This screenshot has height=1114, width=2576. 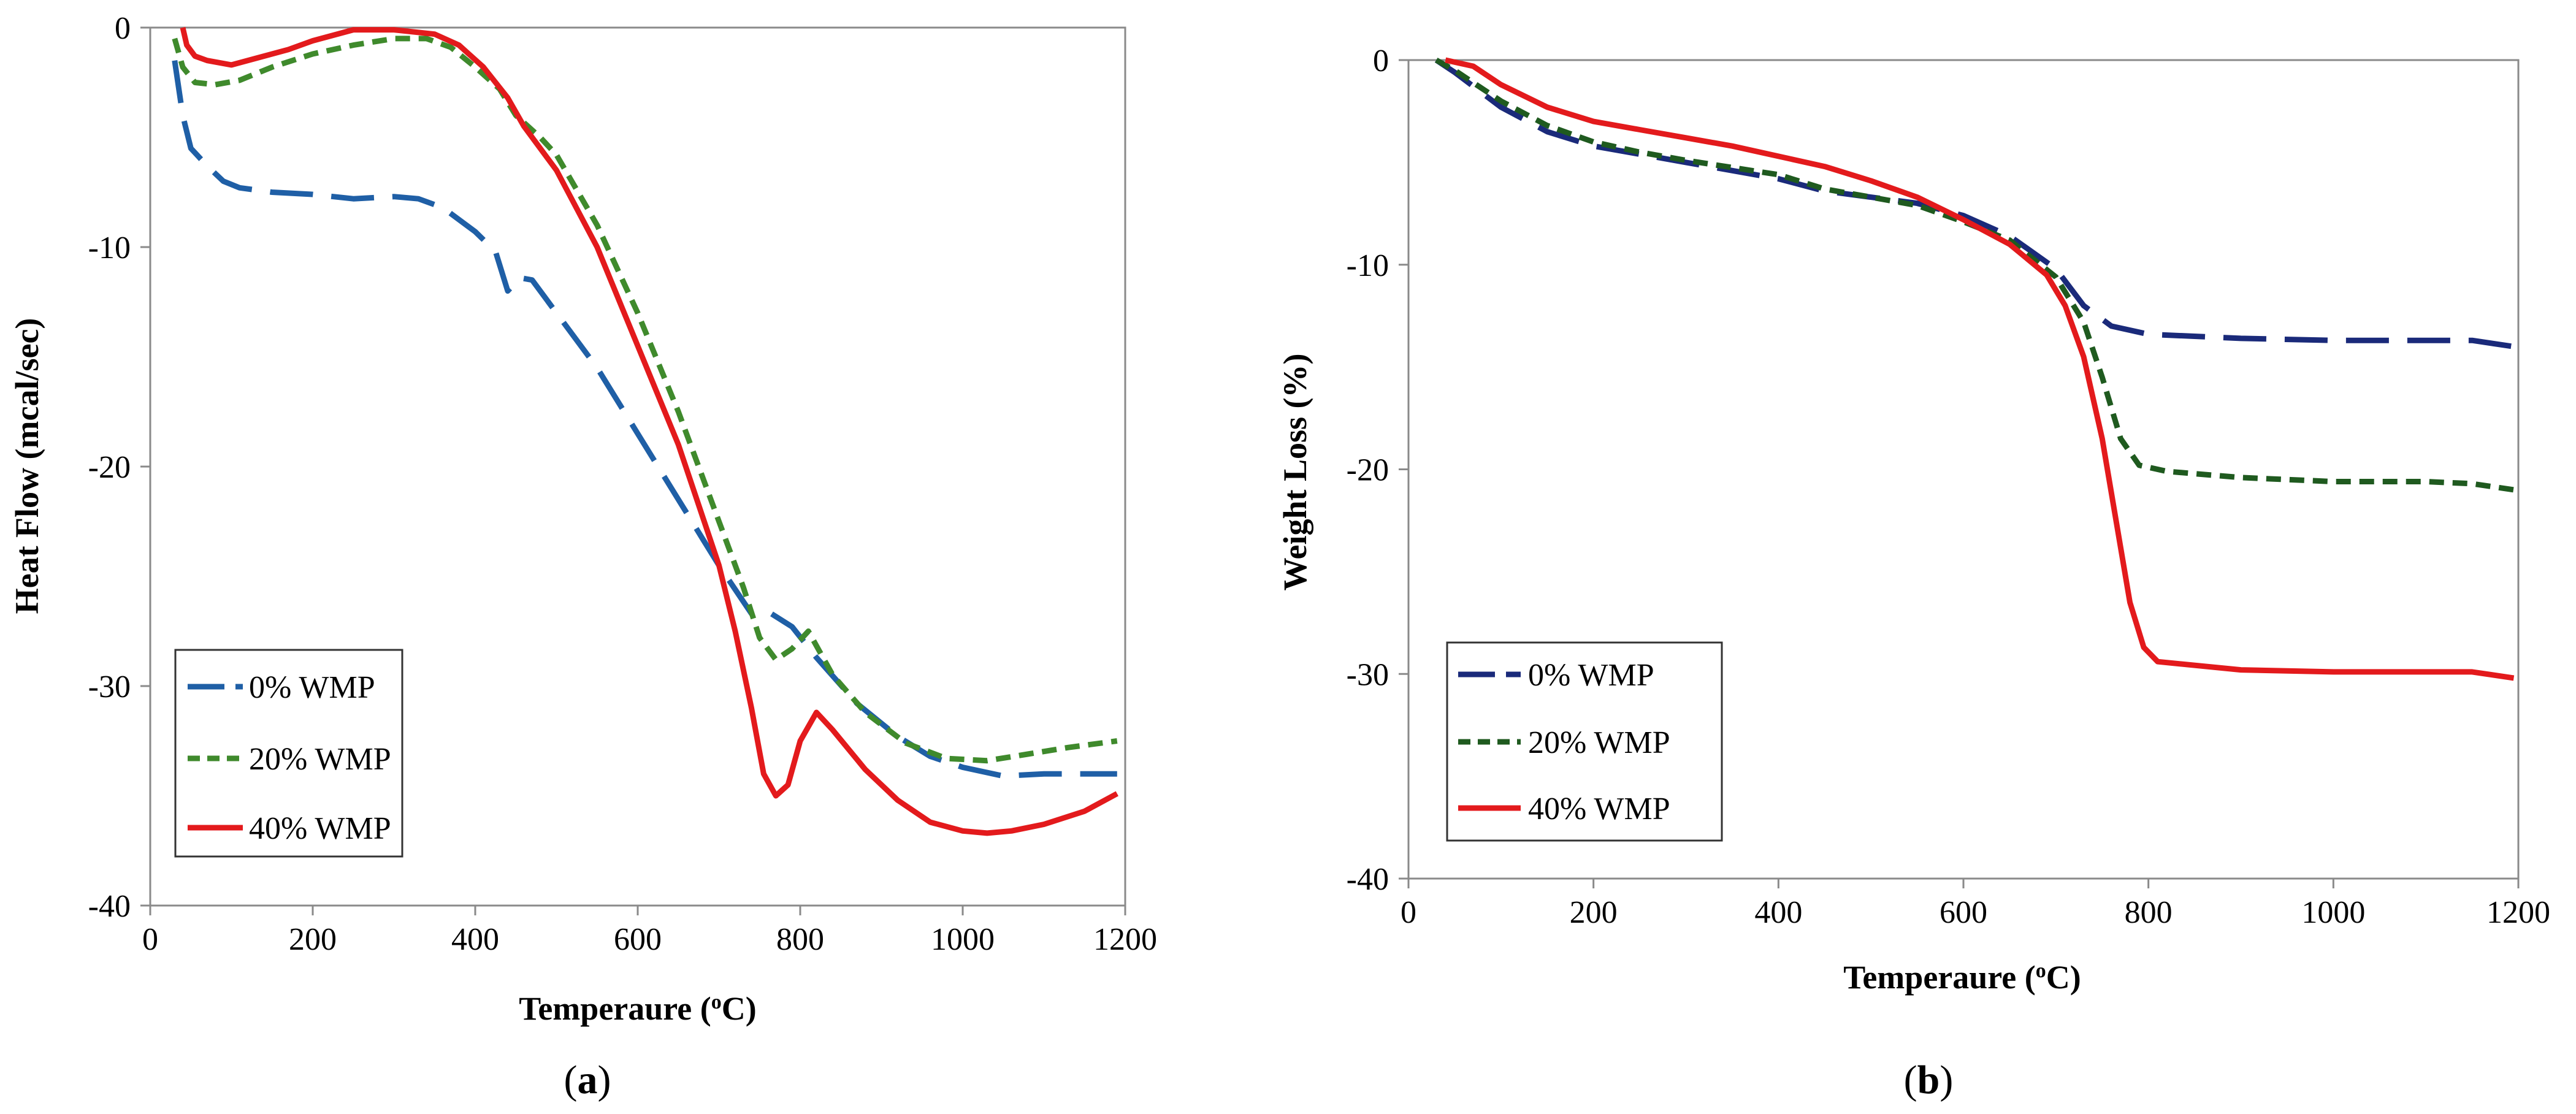 What do you see at coordinates (1295, 471) in the screenshot?
I see `y-axis-title: Weight Loss (%)` at bounding box center [1295, 471].